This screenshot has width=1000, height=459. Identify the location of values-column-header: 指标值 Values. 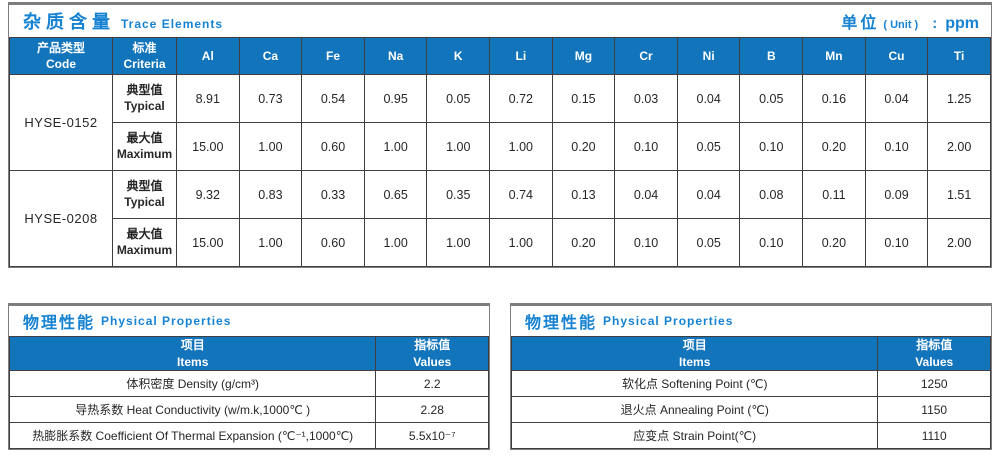
(432, 353).